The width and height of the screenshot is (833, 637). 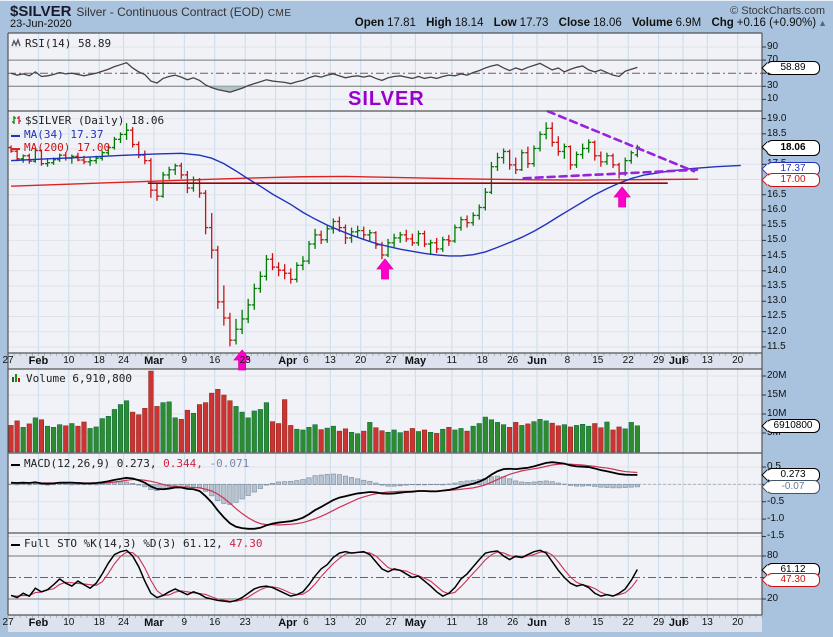 What do you see at coordinates (776, 285) in the screenshot?
I see `price-axis-tick: 13.5` at bounding box center [776, 285].